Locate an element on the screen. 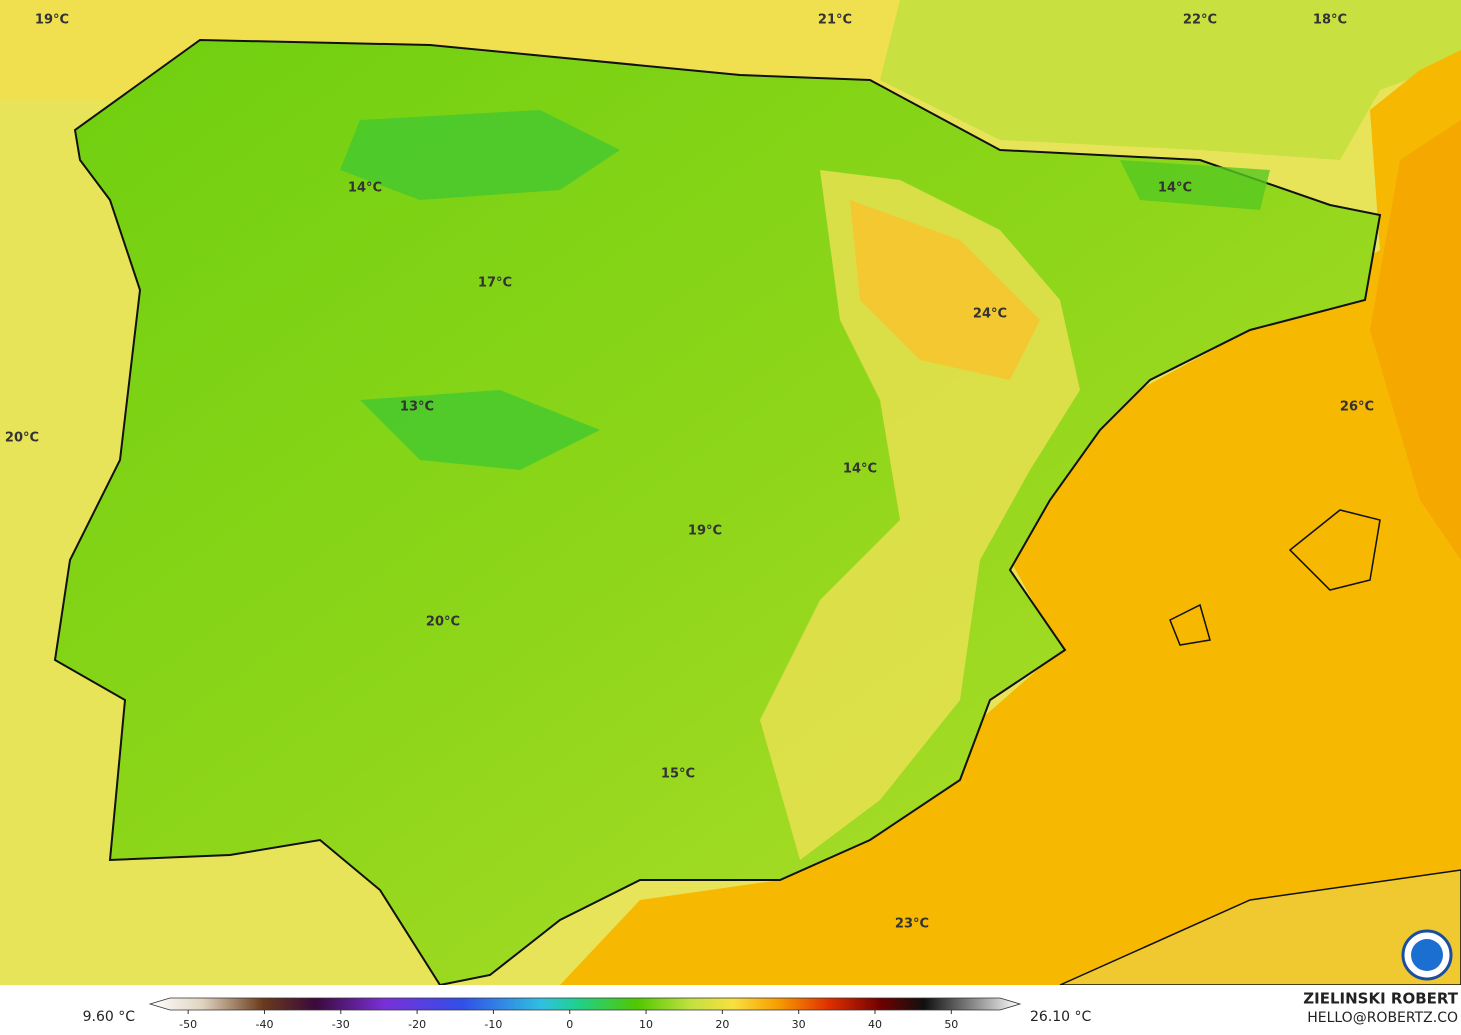 The width and height of the screenshot is (1461, 1035). temp-label: 22°C is located at coordinates (1200, 20).